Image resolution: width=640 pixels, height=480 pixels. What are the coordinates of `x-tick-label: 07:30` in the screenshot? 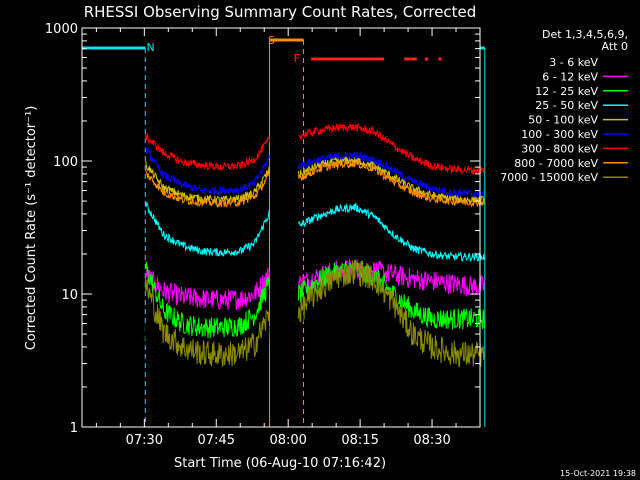 It's located at (144, 440).